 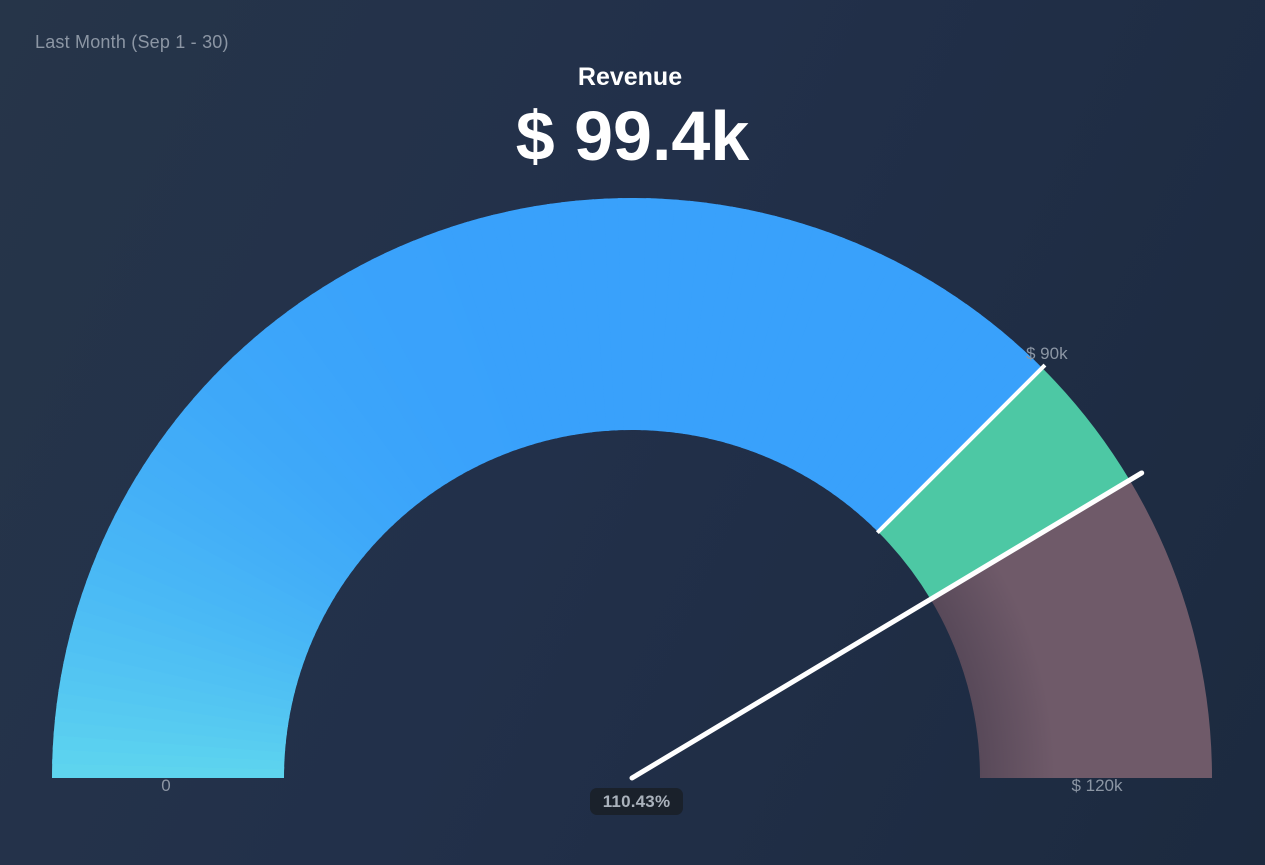 I want to click on tick-label-min: 0, so click(x=166, y=785).